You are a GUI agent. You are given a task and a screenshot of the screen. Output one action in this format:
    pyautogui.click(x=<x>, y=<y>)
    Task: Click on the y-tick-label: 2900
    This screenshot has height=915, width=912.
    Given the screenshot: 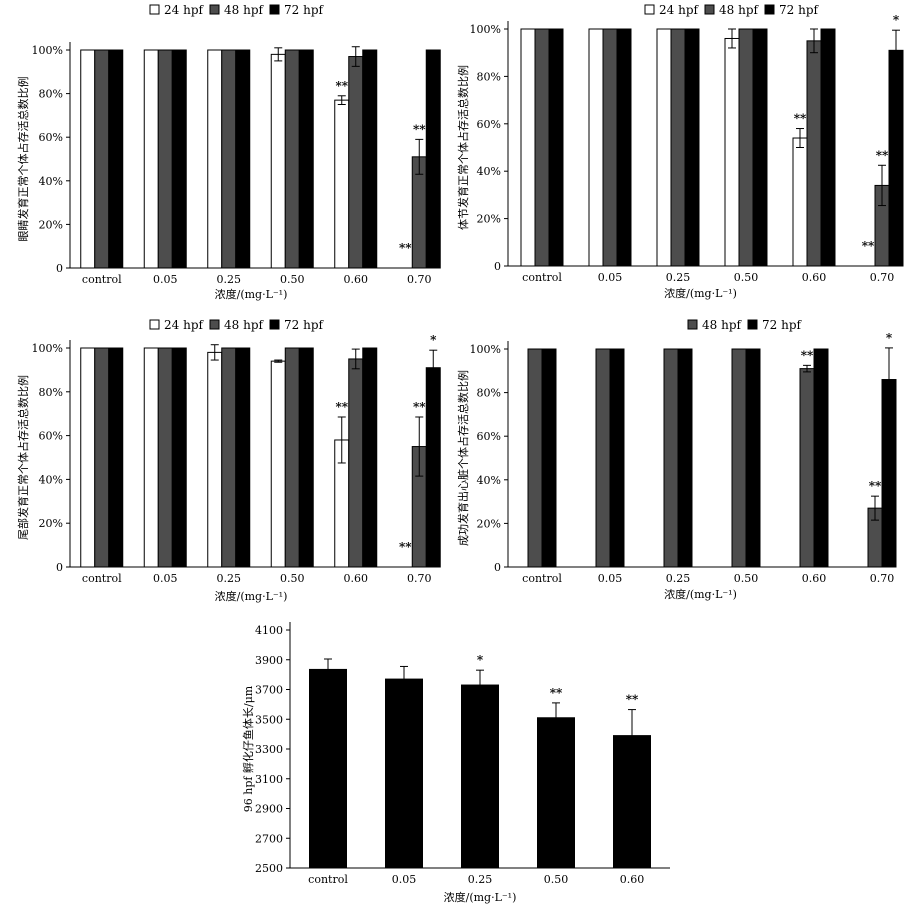 What is the action you would take?
    pyautogui.click(x=269, y=809)
    